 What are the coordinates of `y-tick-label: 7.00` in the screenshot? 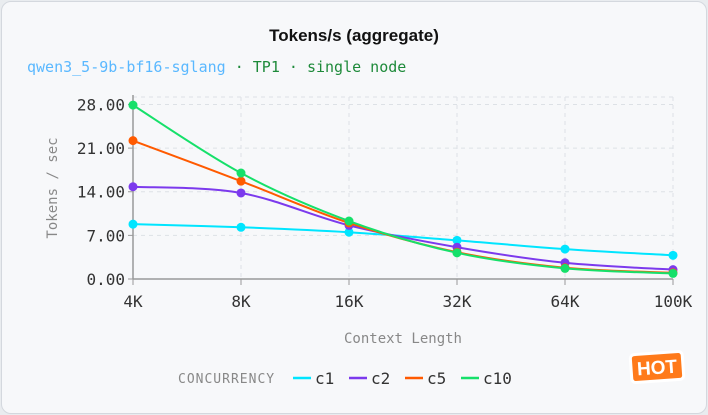 It's located at (105, 235).